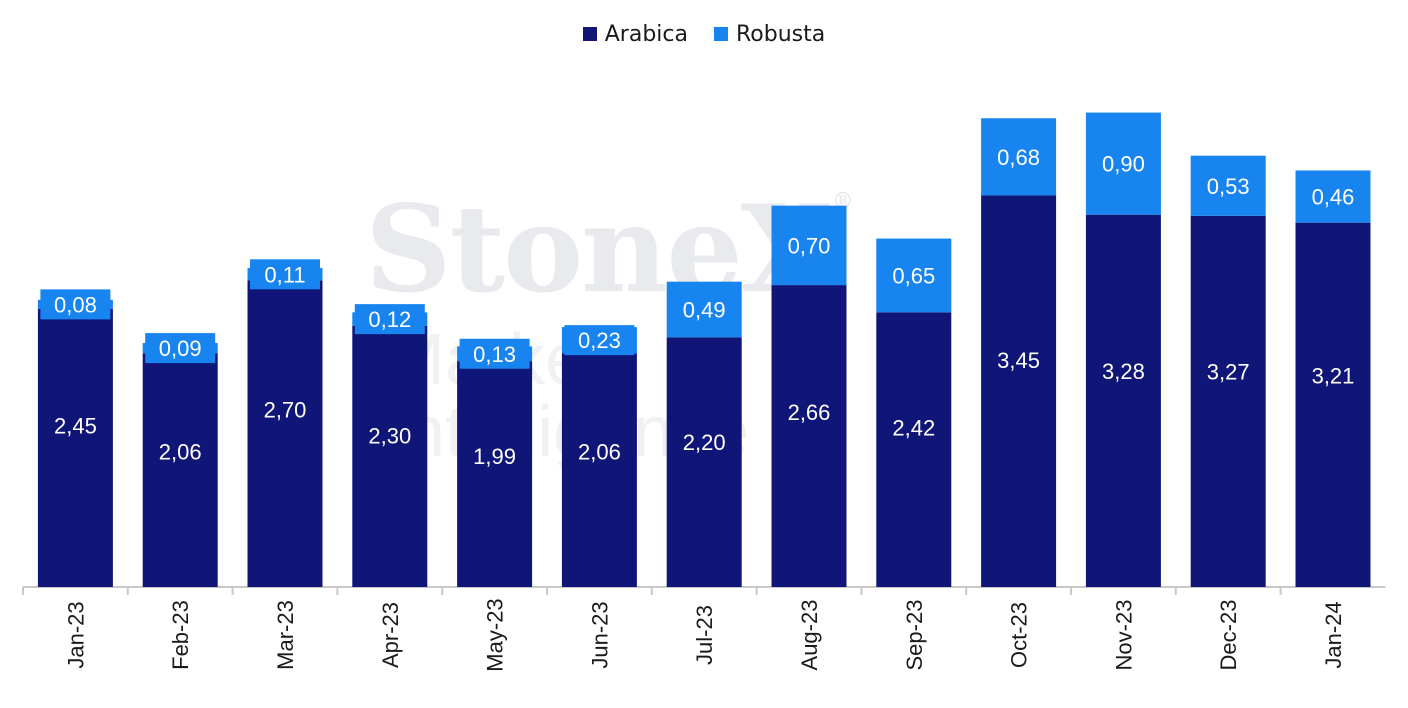 This screenshot has height=708, width=1408. I want to click on x-tick-label: May-23, so click(495, 634).